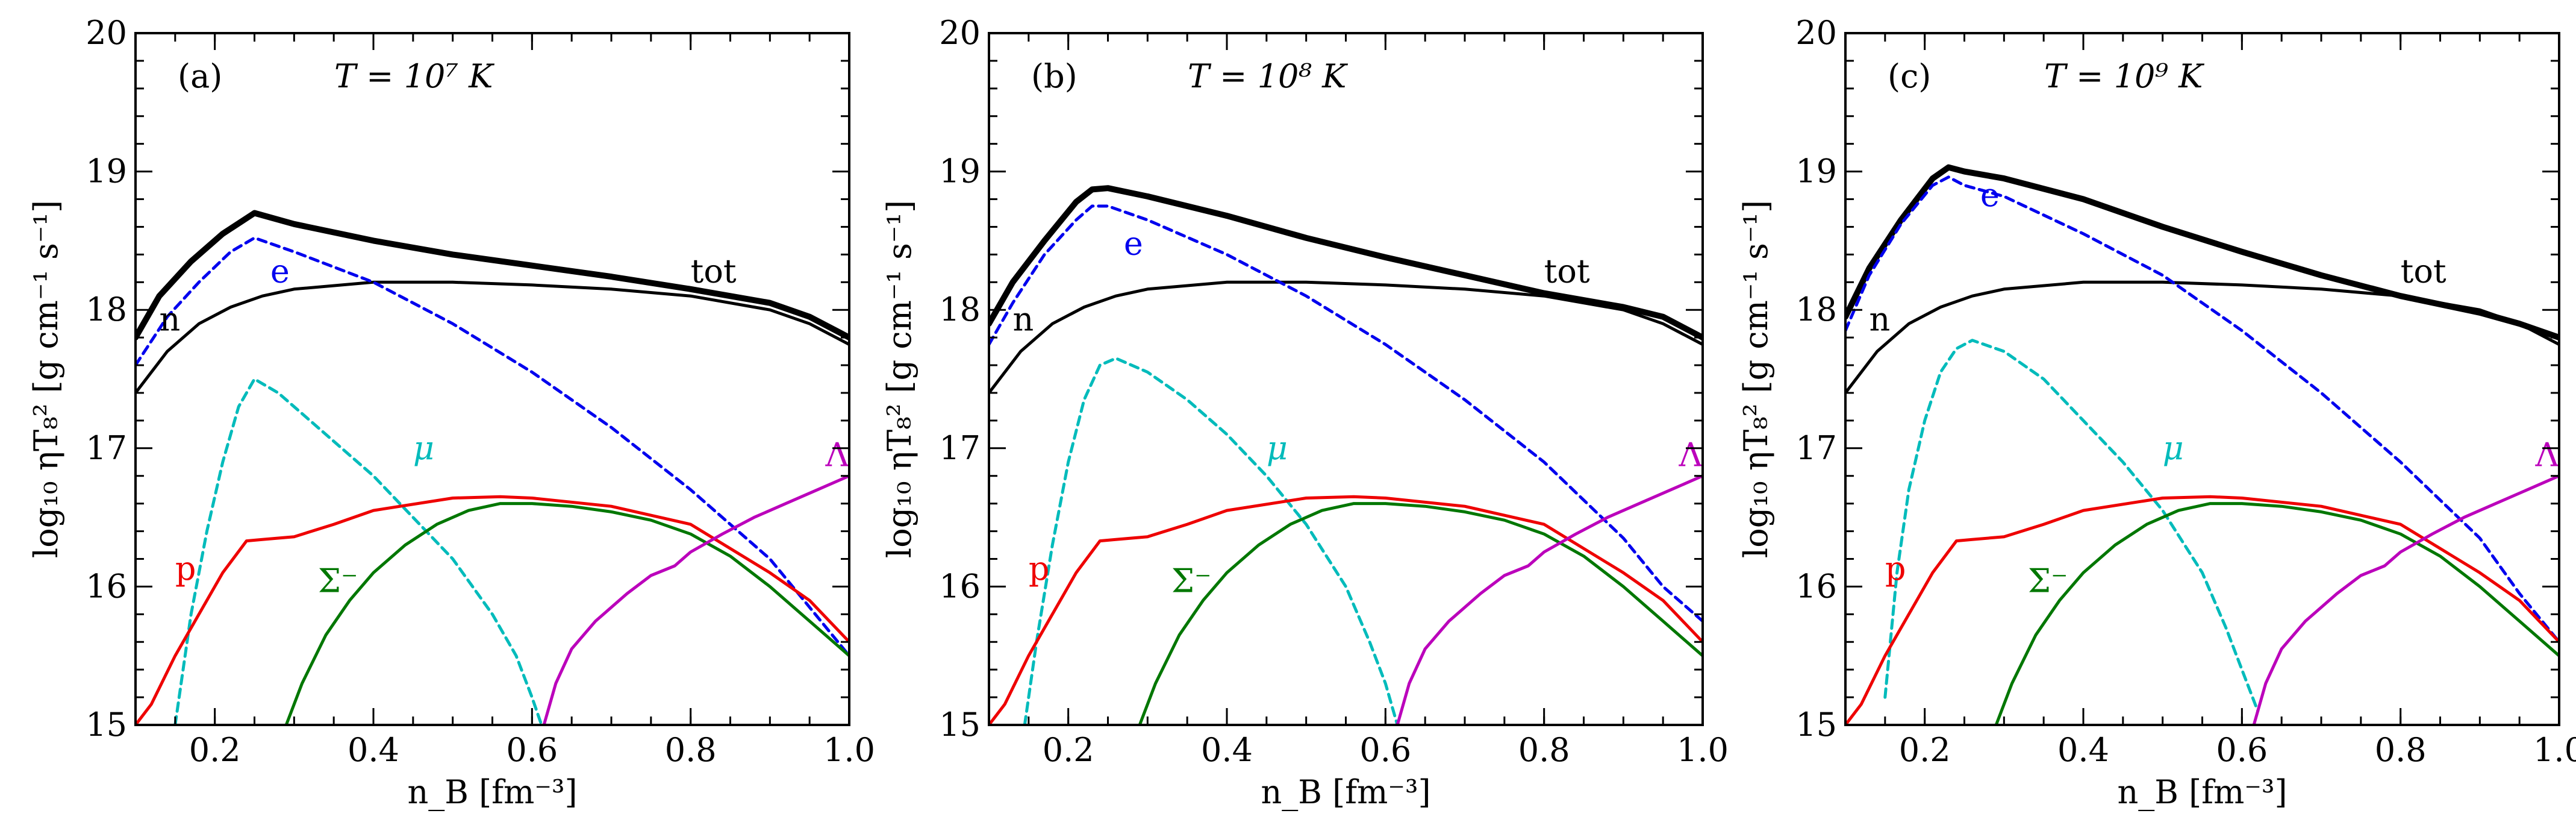  I want to click on panel-label: (a), so click(200, 76).